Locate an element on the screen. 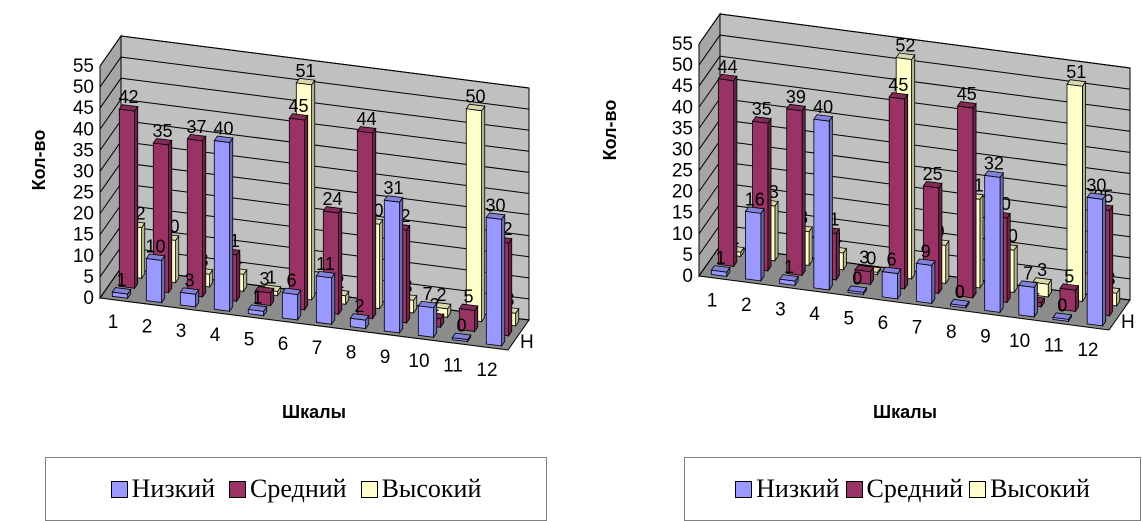 The width and height of the screenshot is (1142, 521). y-tick-label: 45 is located at coordinates (83, 108).